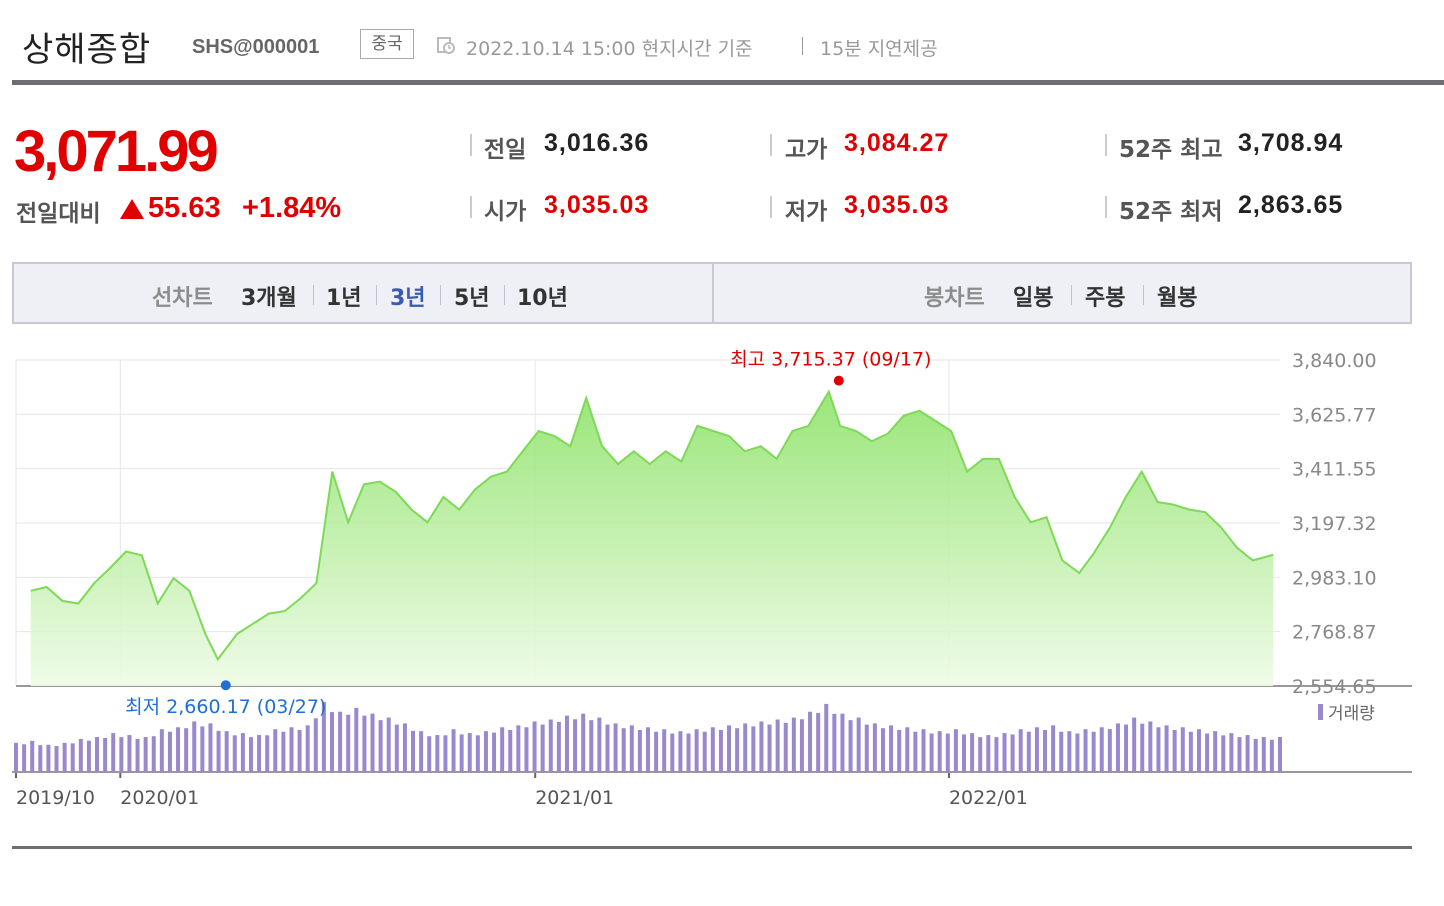 This screenshot has height=906, width=1444. What do you see at coordinates (988, 798) in the screenshot?
I see `x-tick-label: 2022/01` at bounding box center [988, 798].